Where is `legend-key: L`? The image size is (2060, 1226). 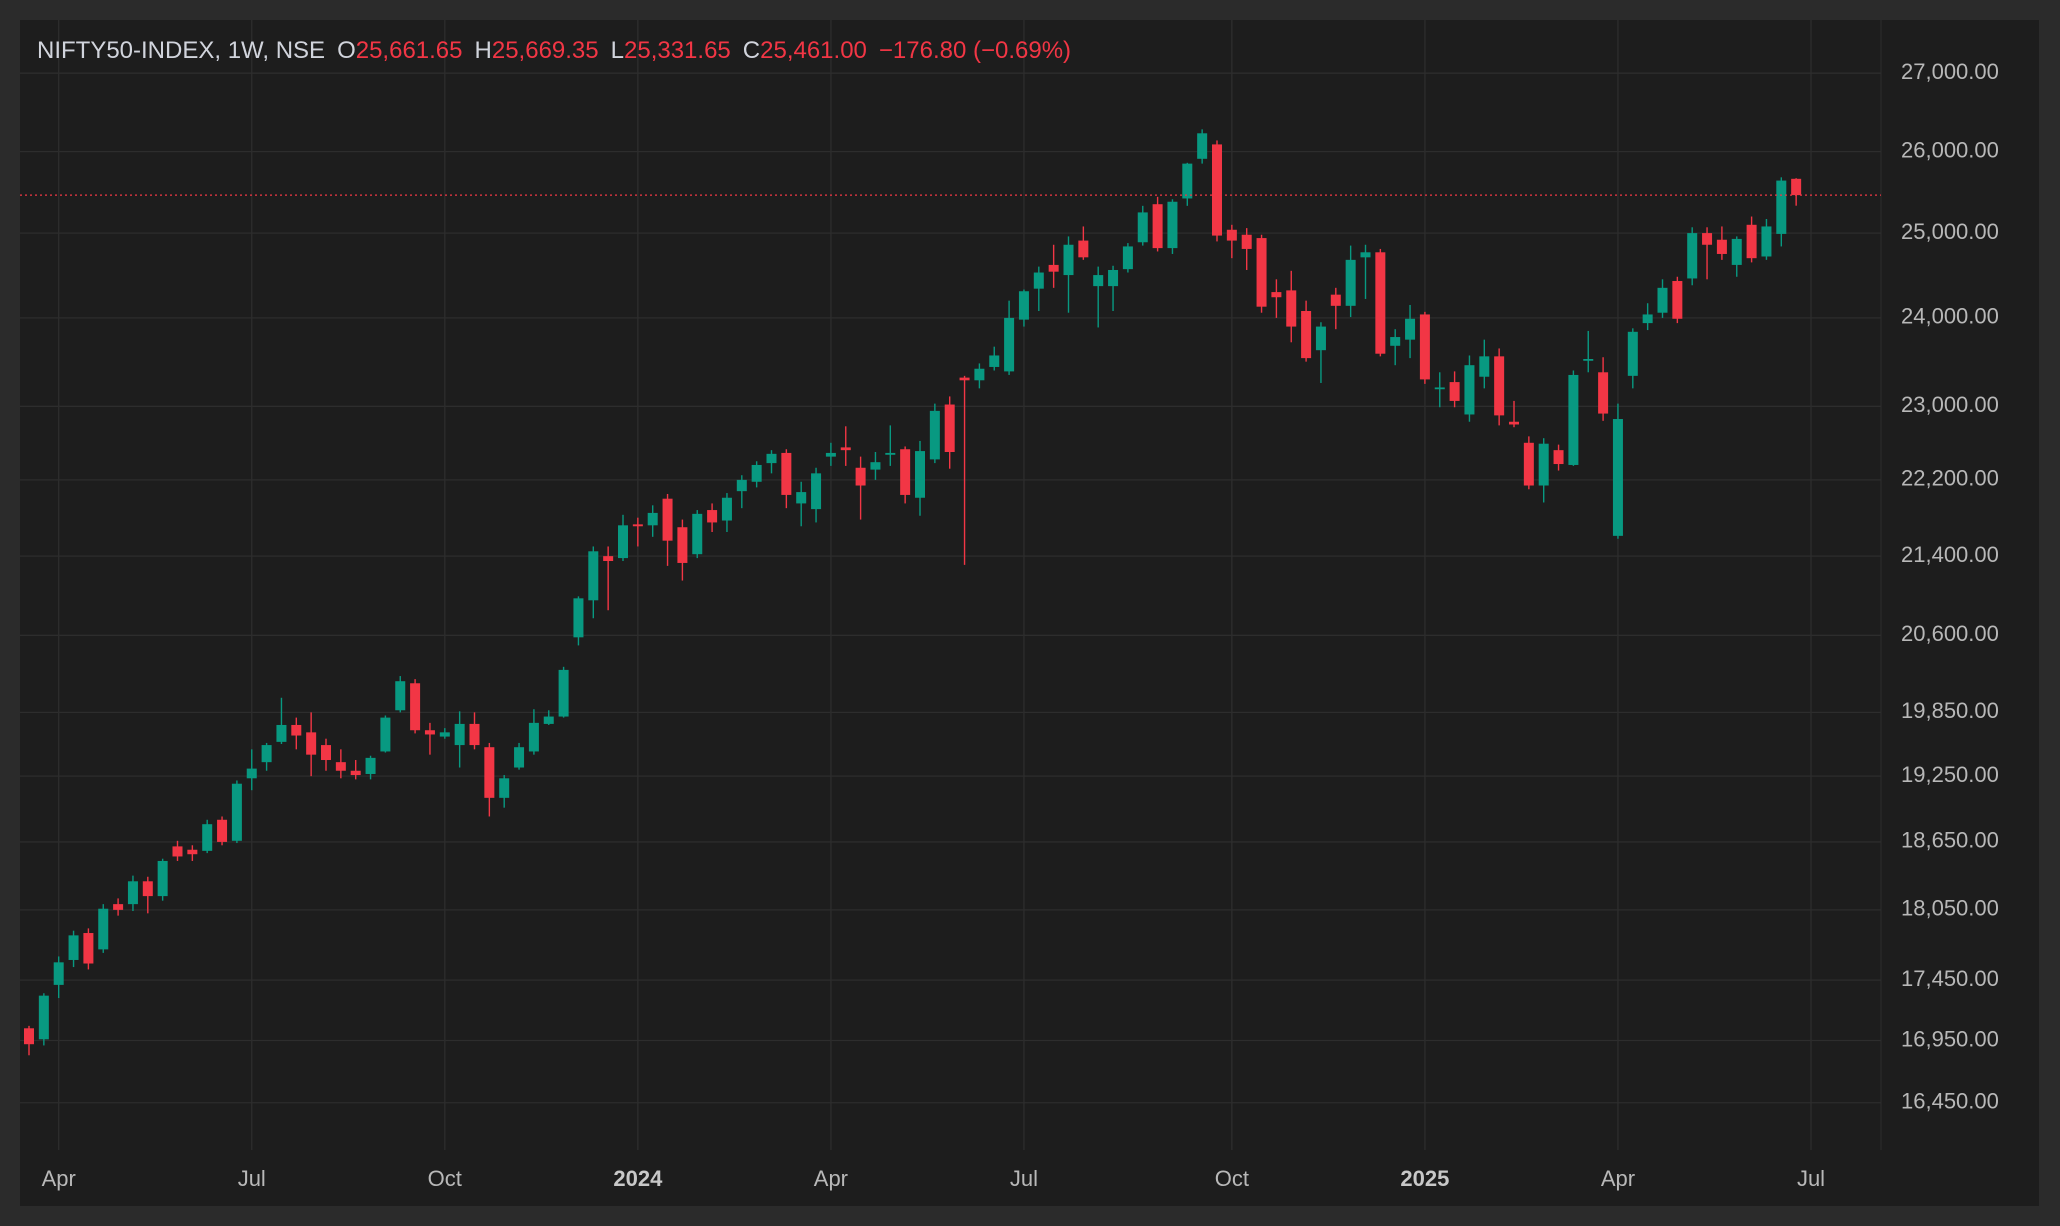 legend-key: L is located at coordinates (617, 50).